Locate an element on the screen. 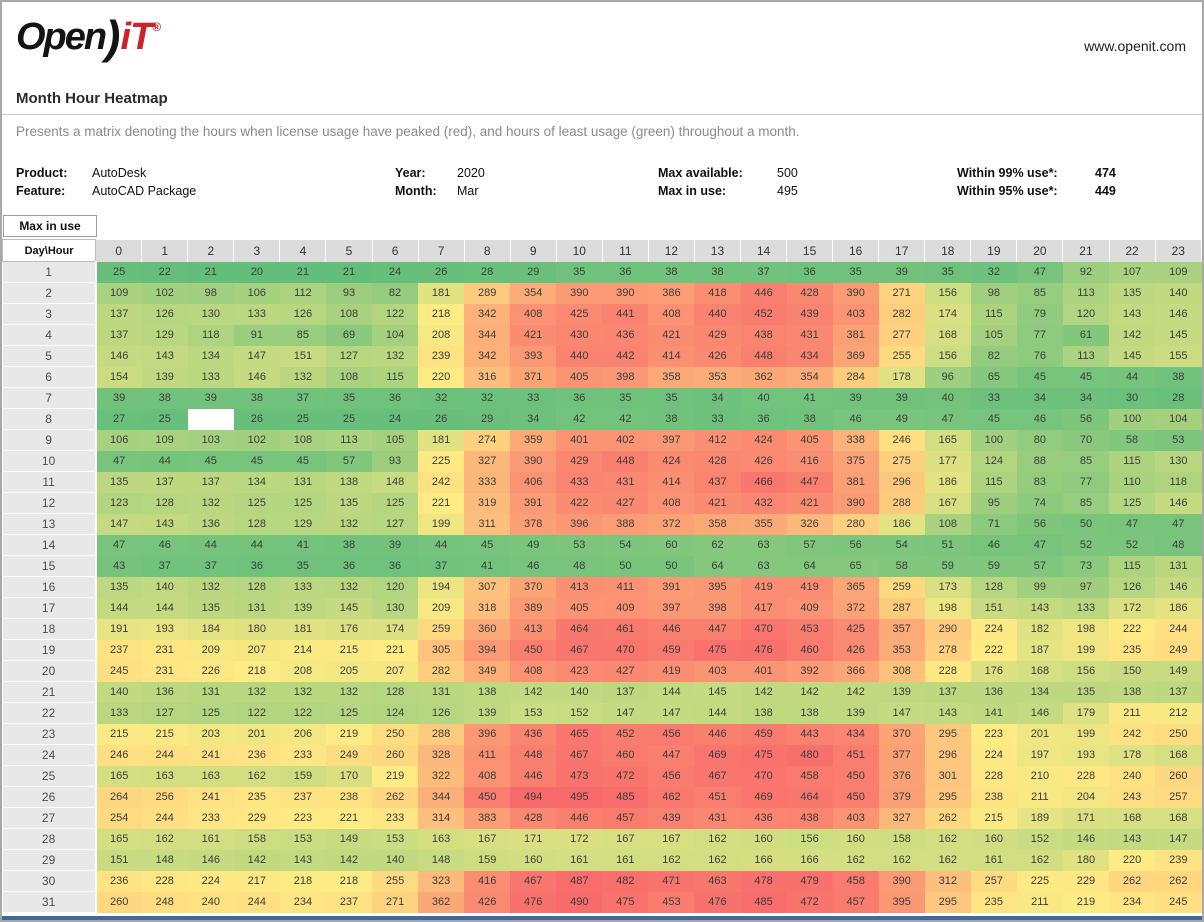 This screenshot has height=922, width=1204. heatmap-cell-d27-h10: 446 is located at coordinates (579, 818).